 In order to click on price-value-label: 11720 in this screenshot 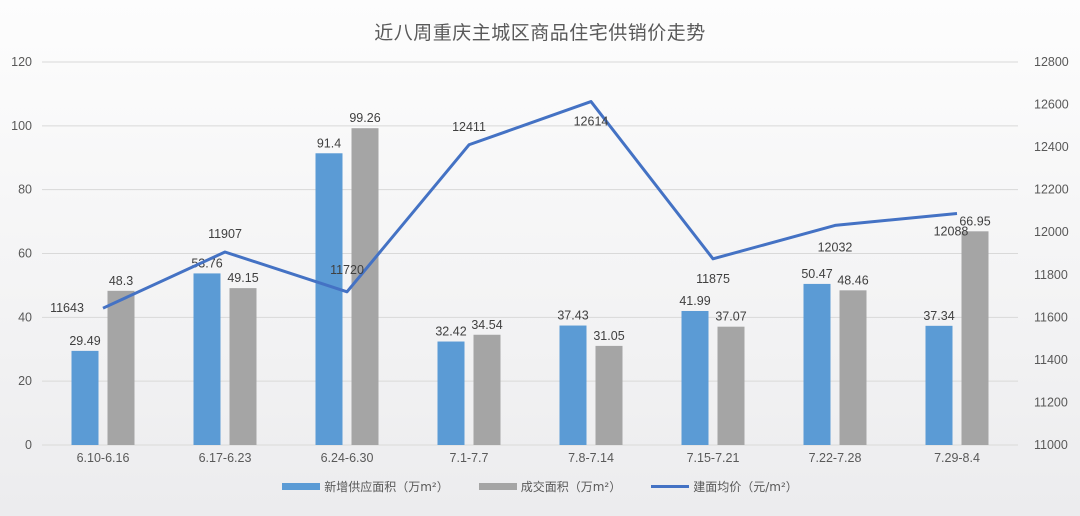, I will do `click(347, 270)`.